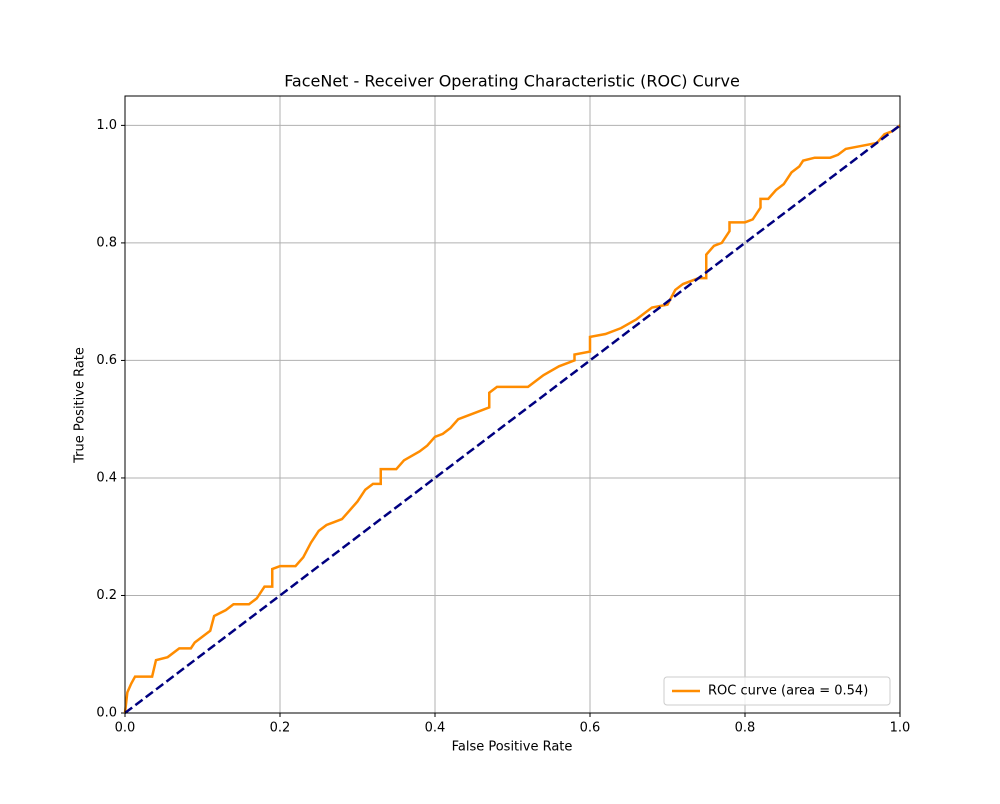 This screenshot has width=1000, height=804. What do you see at coordinates (512, 747) in the screenshot?
I see `x-axis-label: False Positive Rate` at bounding box center [512, 747].